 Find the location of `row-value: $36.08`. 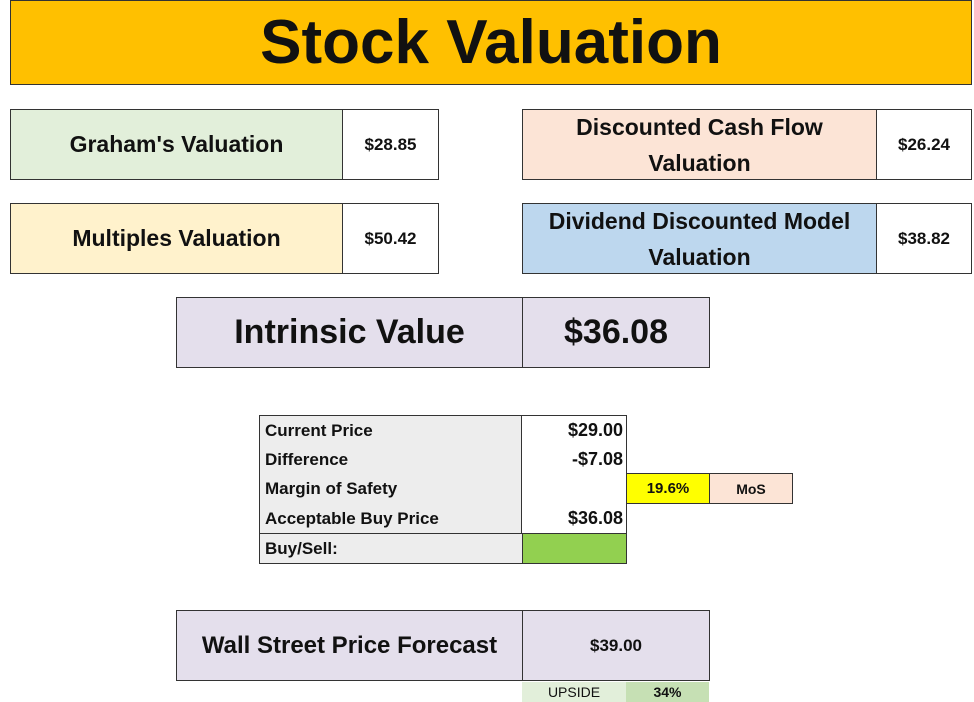

row-value: $36.08 is located at coordinates (595, 518).